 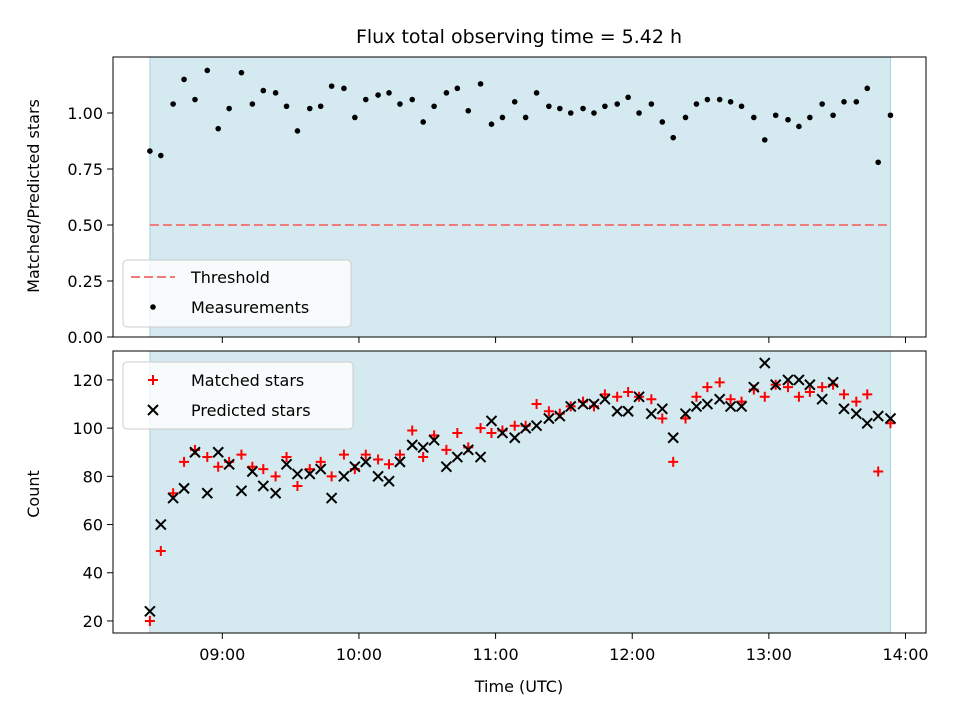 I want to click on bottom-y-tick-label: 60, so click(x=93, y=525).